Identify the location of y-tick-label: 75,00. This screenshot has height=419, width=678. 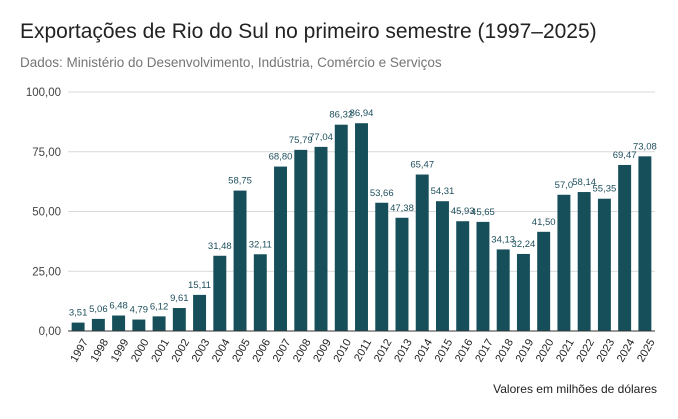
(46, 153).